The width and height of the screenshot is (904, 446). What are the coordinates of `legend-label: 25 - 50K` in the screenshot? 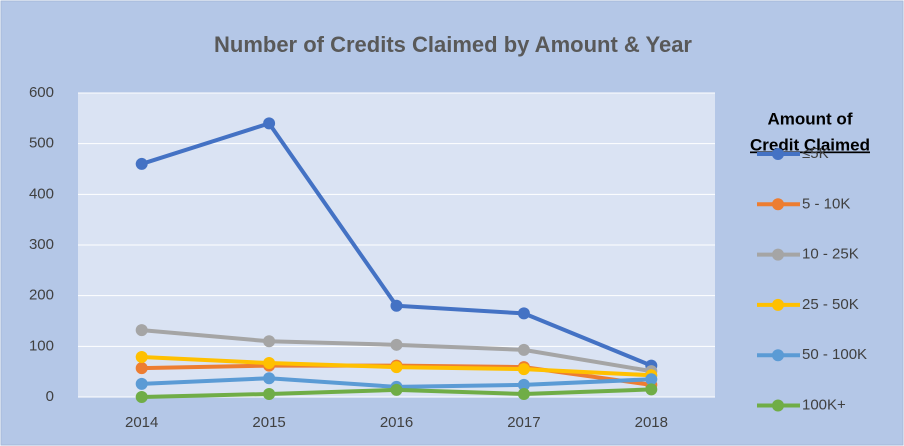 It's located at (830, 304).